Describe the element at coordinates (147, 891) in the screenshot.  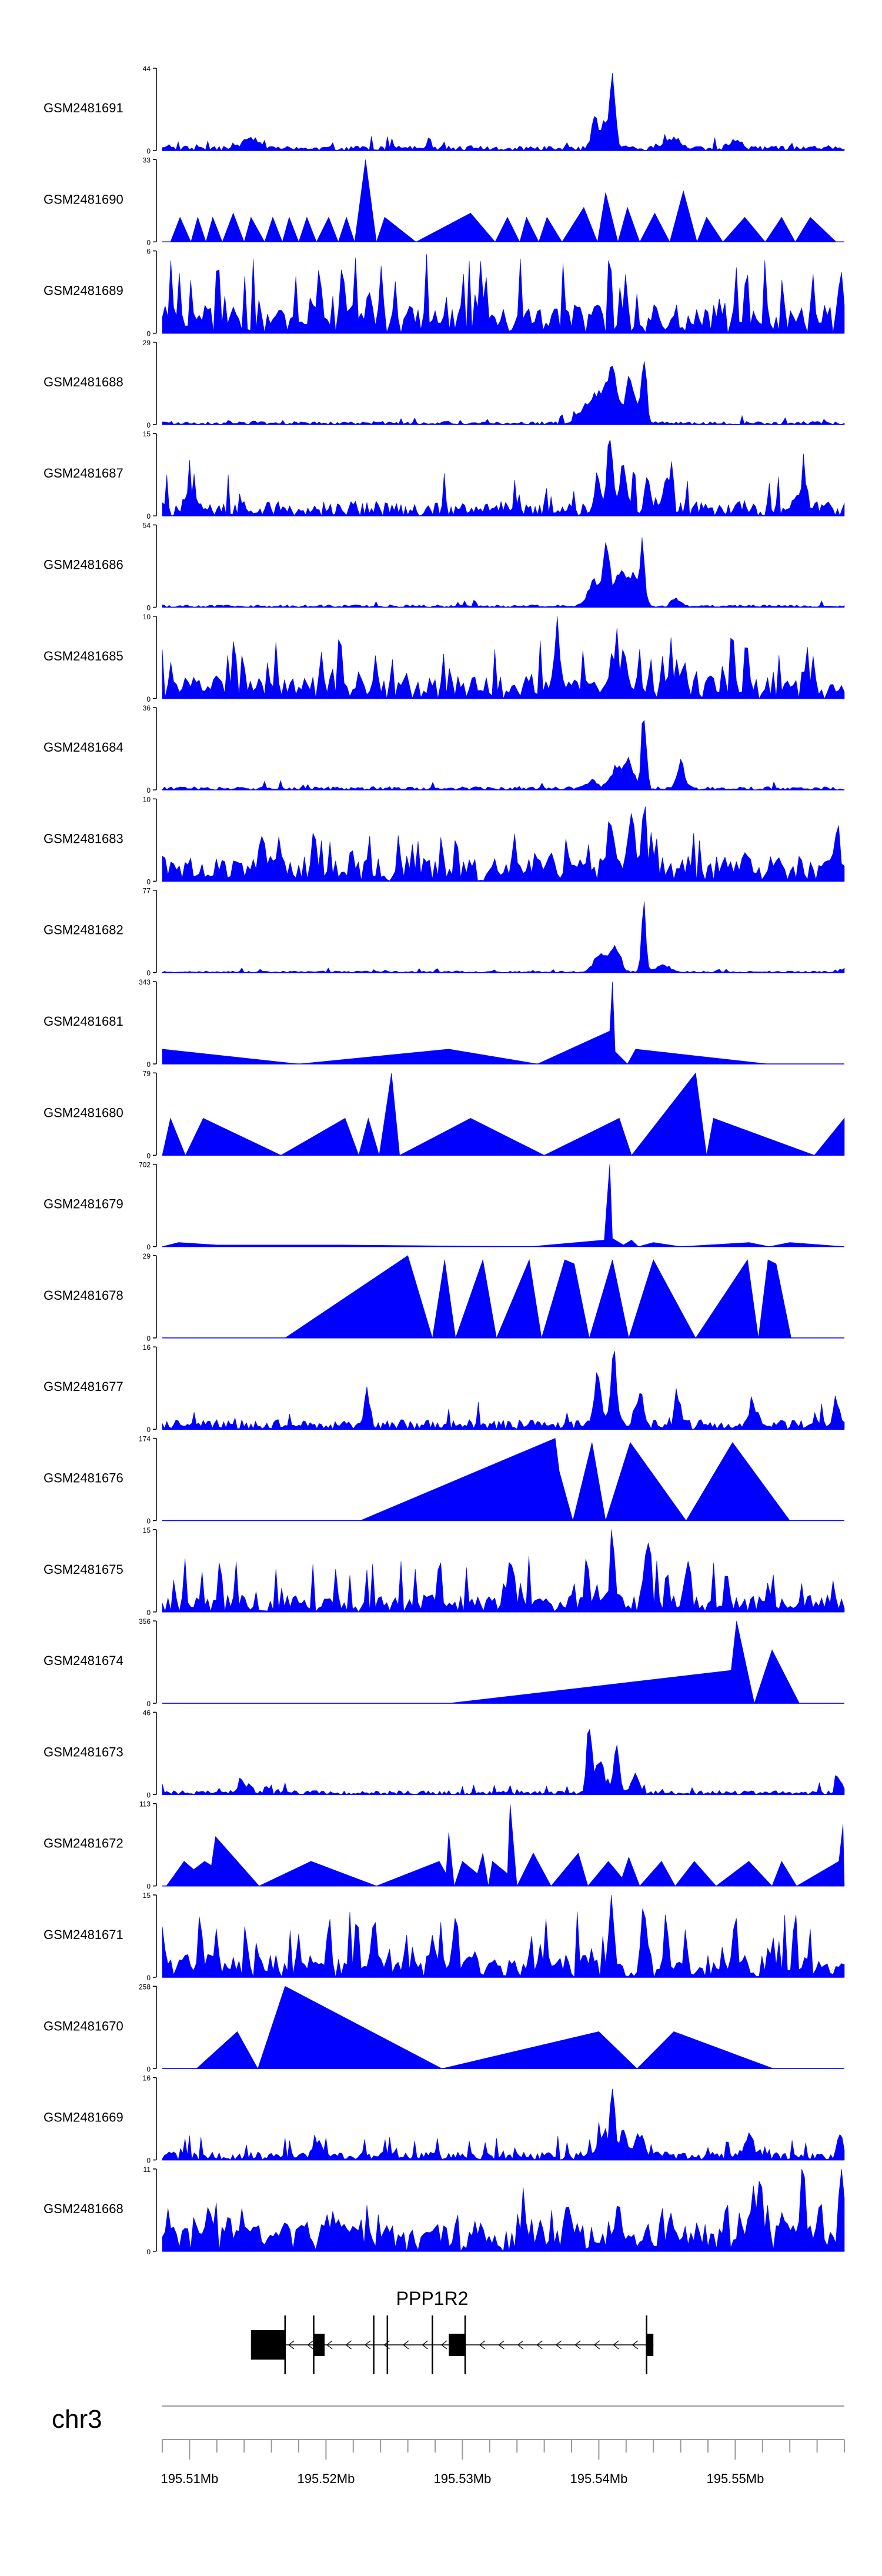
I see `y-max-label: 77` at that location.